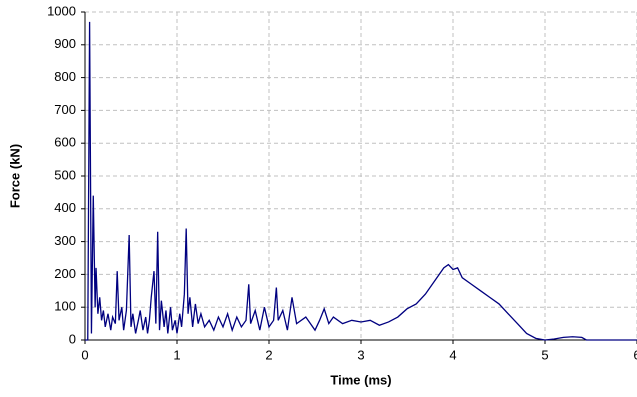 The height and width of the screenshot is (397, 637). Describe the element at coordinates (176, 354) in the screenshot. I see `x-tick-label: 1` at that location.